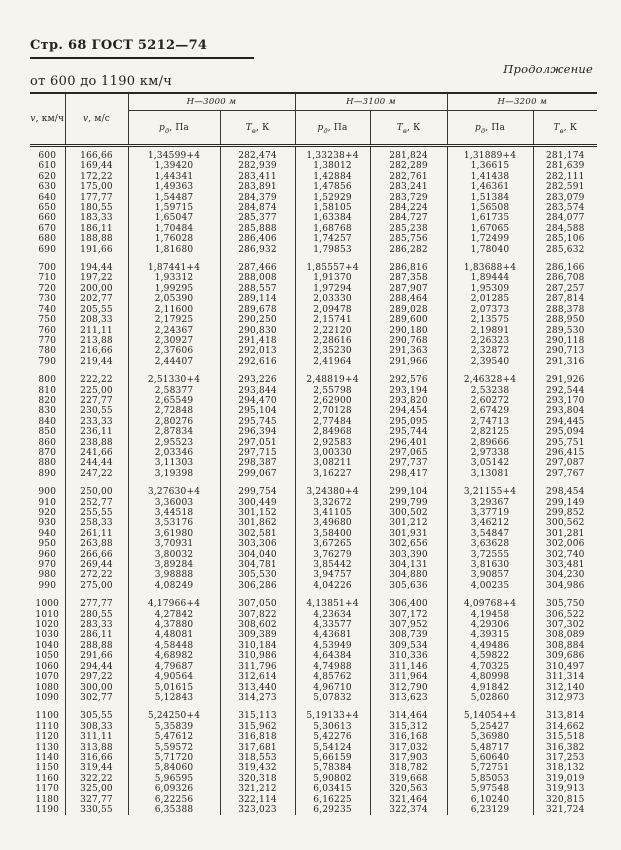  What do you see at coordinates (332, 422) in the screenshot?
I see `cell: 2,77484` at bounding box center [332, 422].